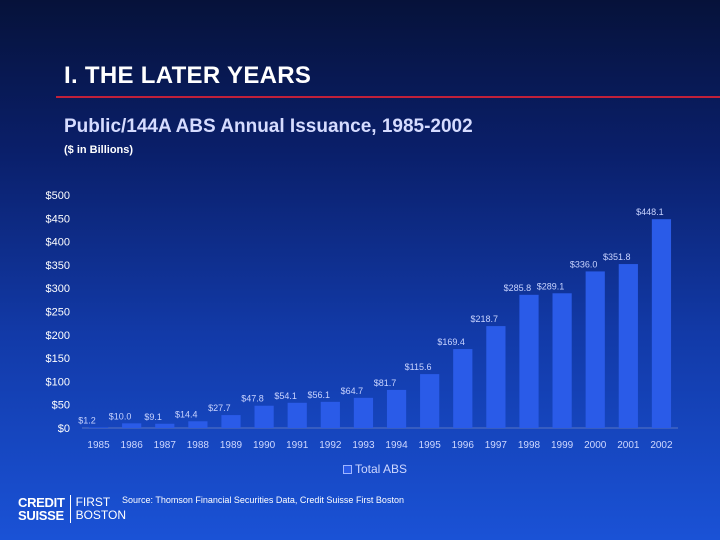 The height and width of the screenshot is (540, 720). Describe the element at coordinates (58, 289) in the screenshot. I see `y-tick-label: $300` at that location.